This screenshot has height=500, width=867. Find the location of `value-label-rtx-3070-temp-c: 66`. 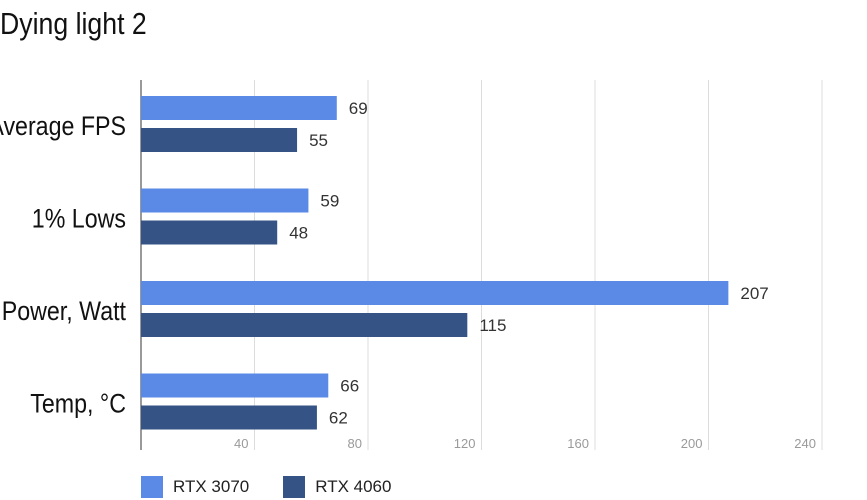

value-label-rtx-3070-temp-c: 66 is located at coordinates (349, 386).